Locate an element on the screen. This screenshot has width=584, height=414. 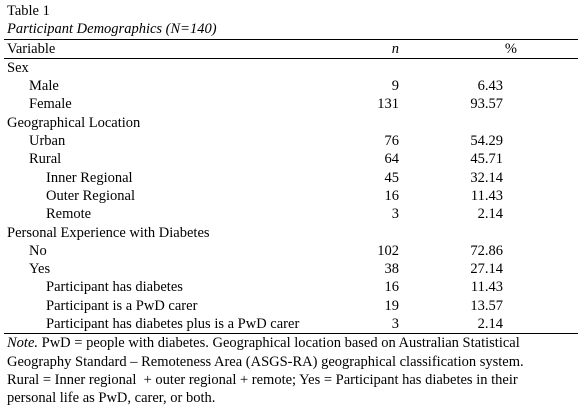
table-row: Personal Experience with Diabetes is located at coordinates (291, 233).